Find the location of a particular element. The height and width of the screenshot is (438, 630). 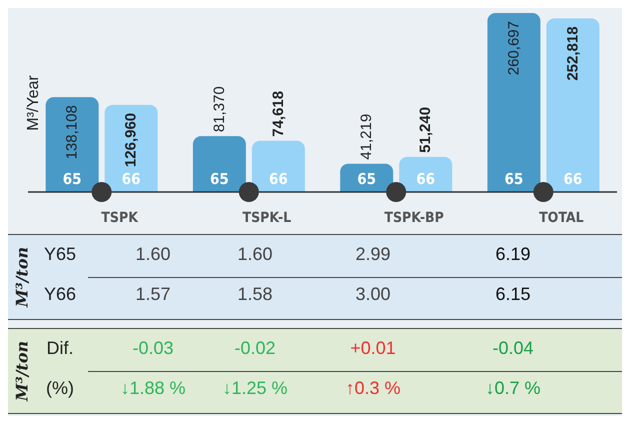

text: Dif. is located at coordinates (60, 348).